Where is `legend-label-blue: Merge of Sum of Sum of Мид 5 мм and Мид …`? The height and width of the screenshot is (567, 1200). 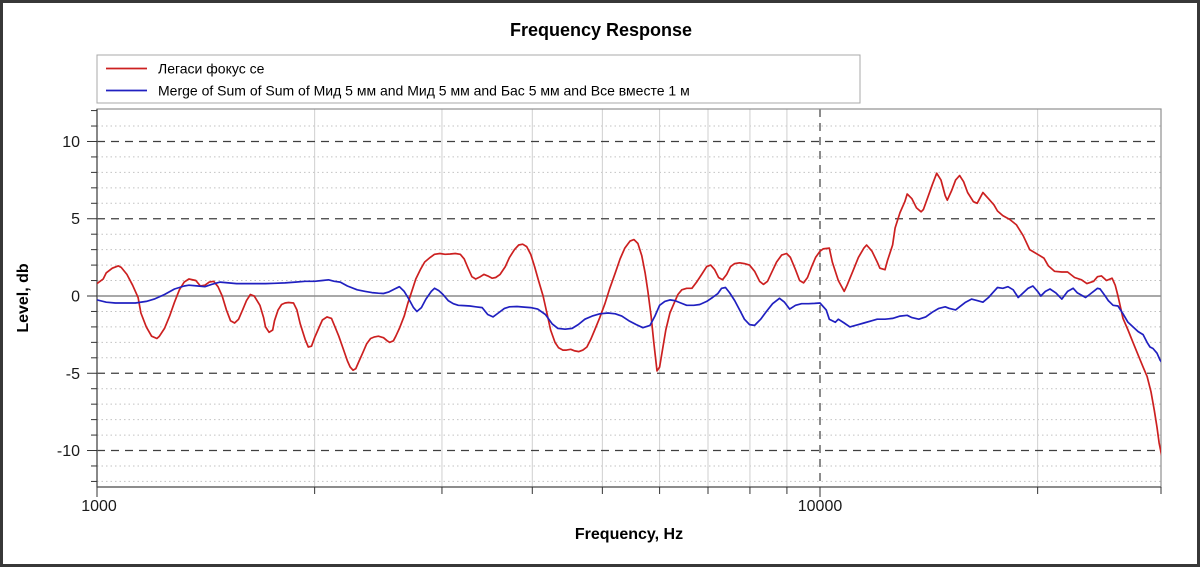 legend-label-blue: Merge of Sum of Sum of Мид 5 мм and Мид … is located at coordinates (424, 91).